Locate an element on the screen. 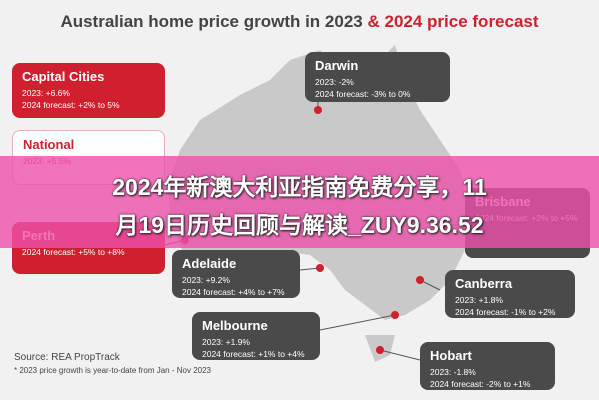 The image size is (599, 400). region-line1: 2023: +1.8% is located at coordinates (479, 300).